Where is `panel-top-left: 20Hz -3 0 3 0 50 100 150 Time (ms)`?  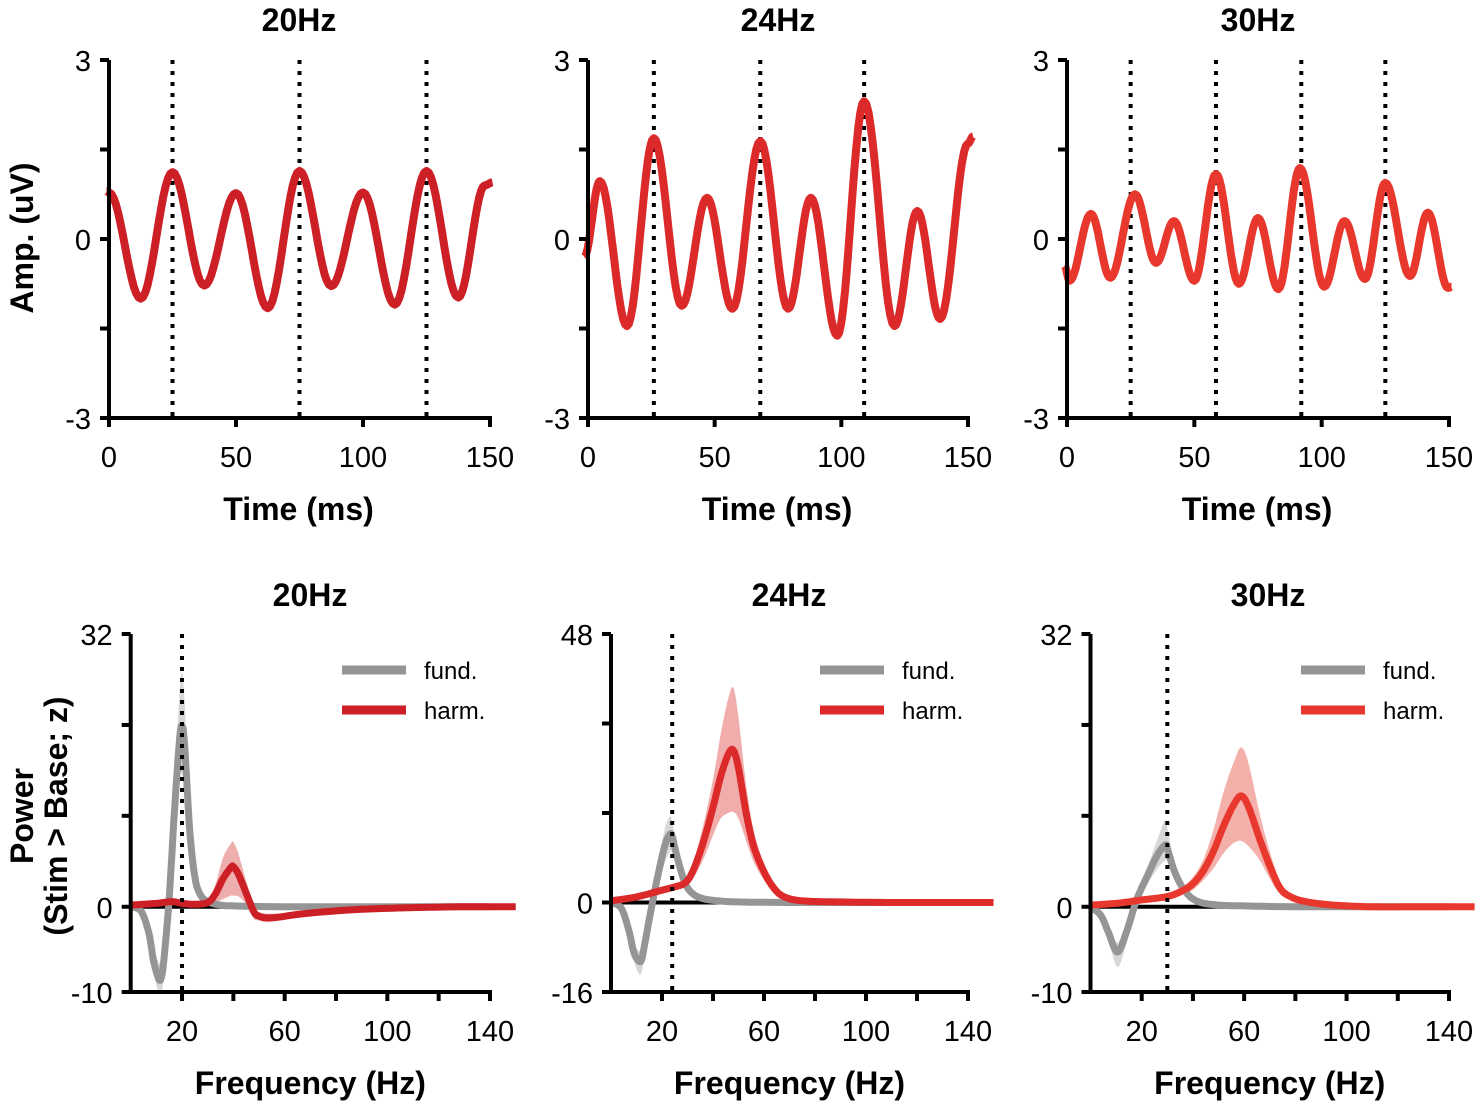
panel-top-left: 20Hz -3 0 3 0 50 100 150 Time (ms) is located at coordinates (289, 264).